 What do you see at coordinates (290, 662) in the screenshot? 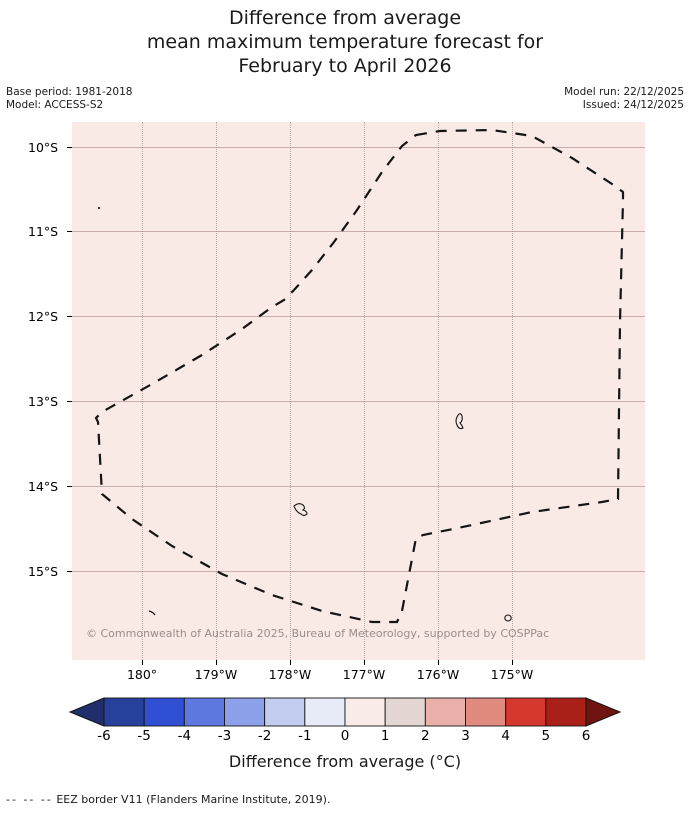
I see `xtick-mark-178w` at bounding box center [290, 662].